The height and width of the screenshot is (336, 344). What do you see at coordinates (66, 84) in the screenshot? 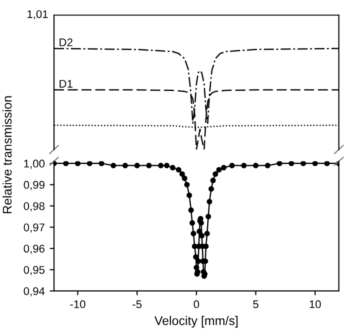
I see `series-label: D1` at bounding box center [66, 84].